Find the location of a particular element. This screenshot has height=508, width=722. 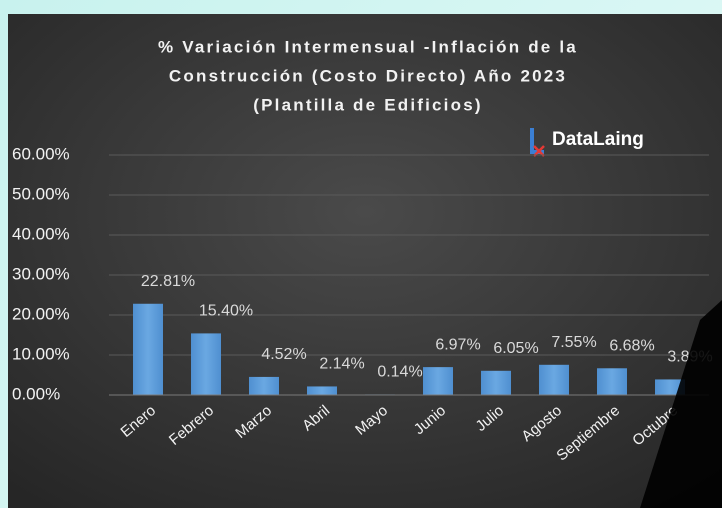

chart-title: Construcción (Costo Directo) Año 2023 is located at coordinates (368, 75).